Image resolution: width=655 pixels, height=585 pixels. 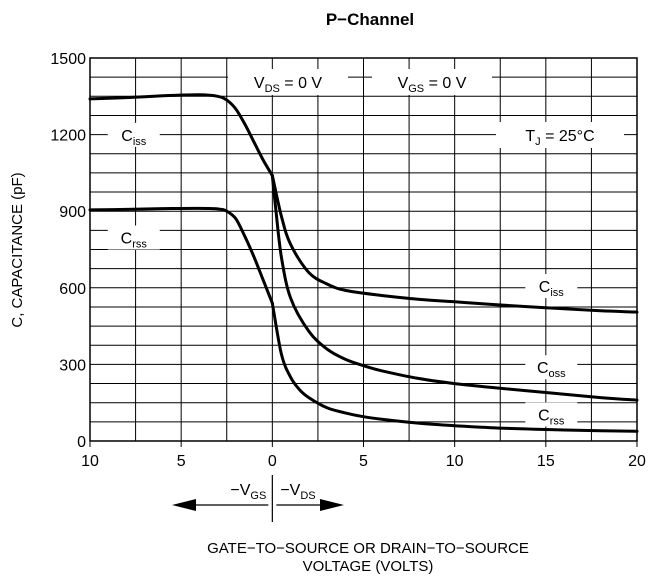 What do you see at coordinates (184, 505) in the screenshot?
I see `left-arrow-head` at bounding box center [184, 505].